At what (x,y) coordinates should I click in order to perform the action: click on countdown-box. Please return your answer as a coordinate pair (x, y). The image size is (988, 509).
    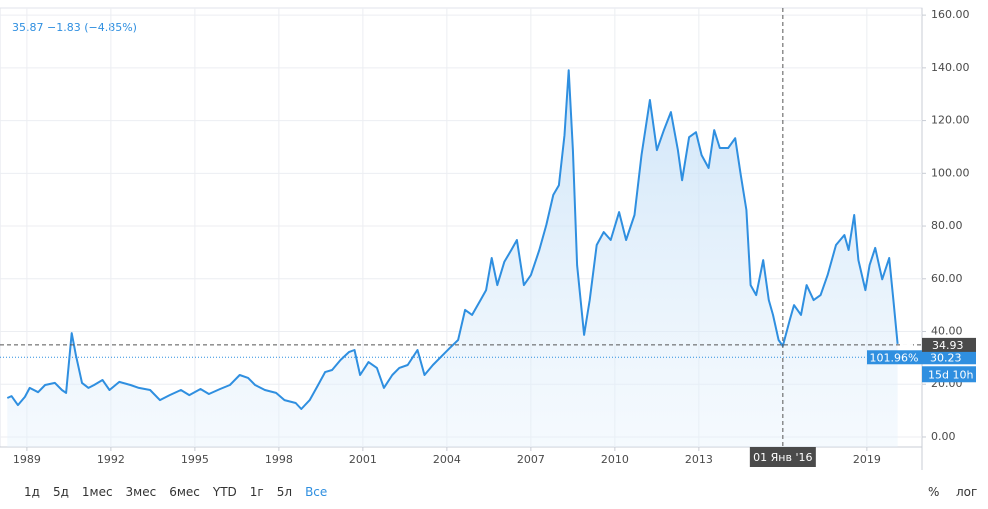
    Looking at the image, I should click on (949, 374).